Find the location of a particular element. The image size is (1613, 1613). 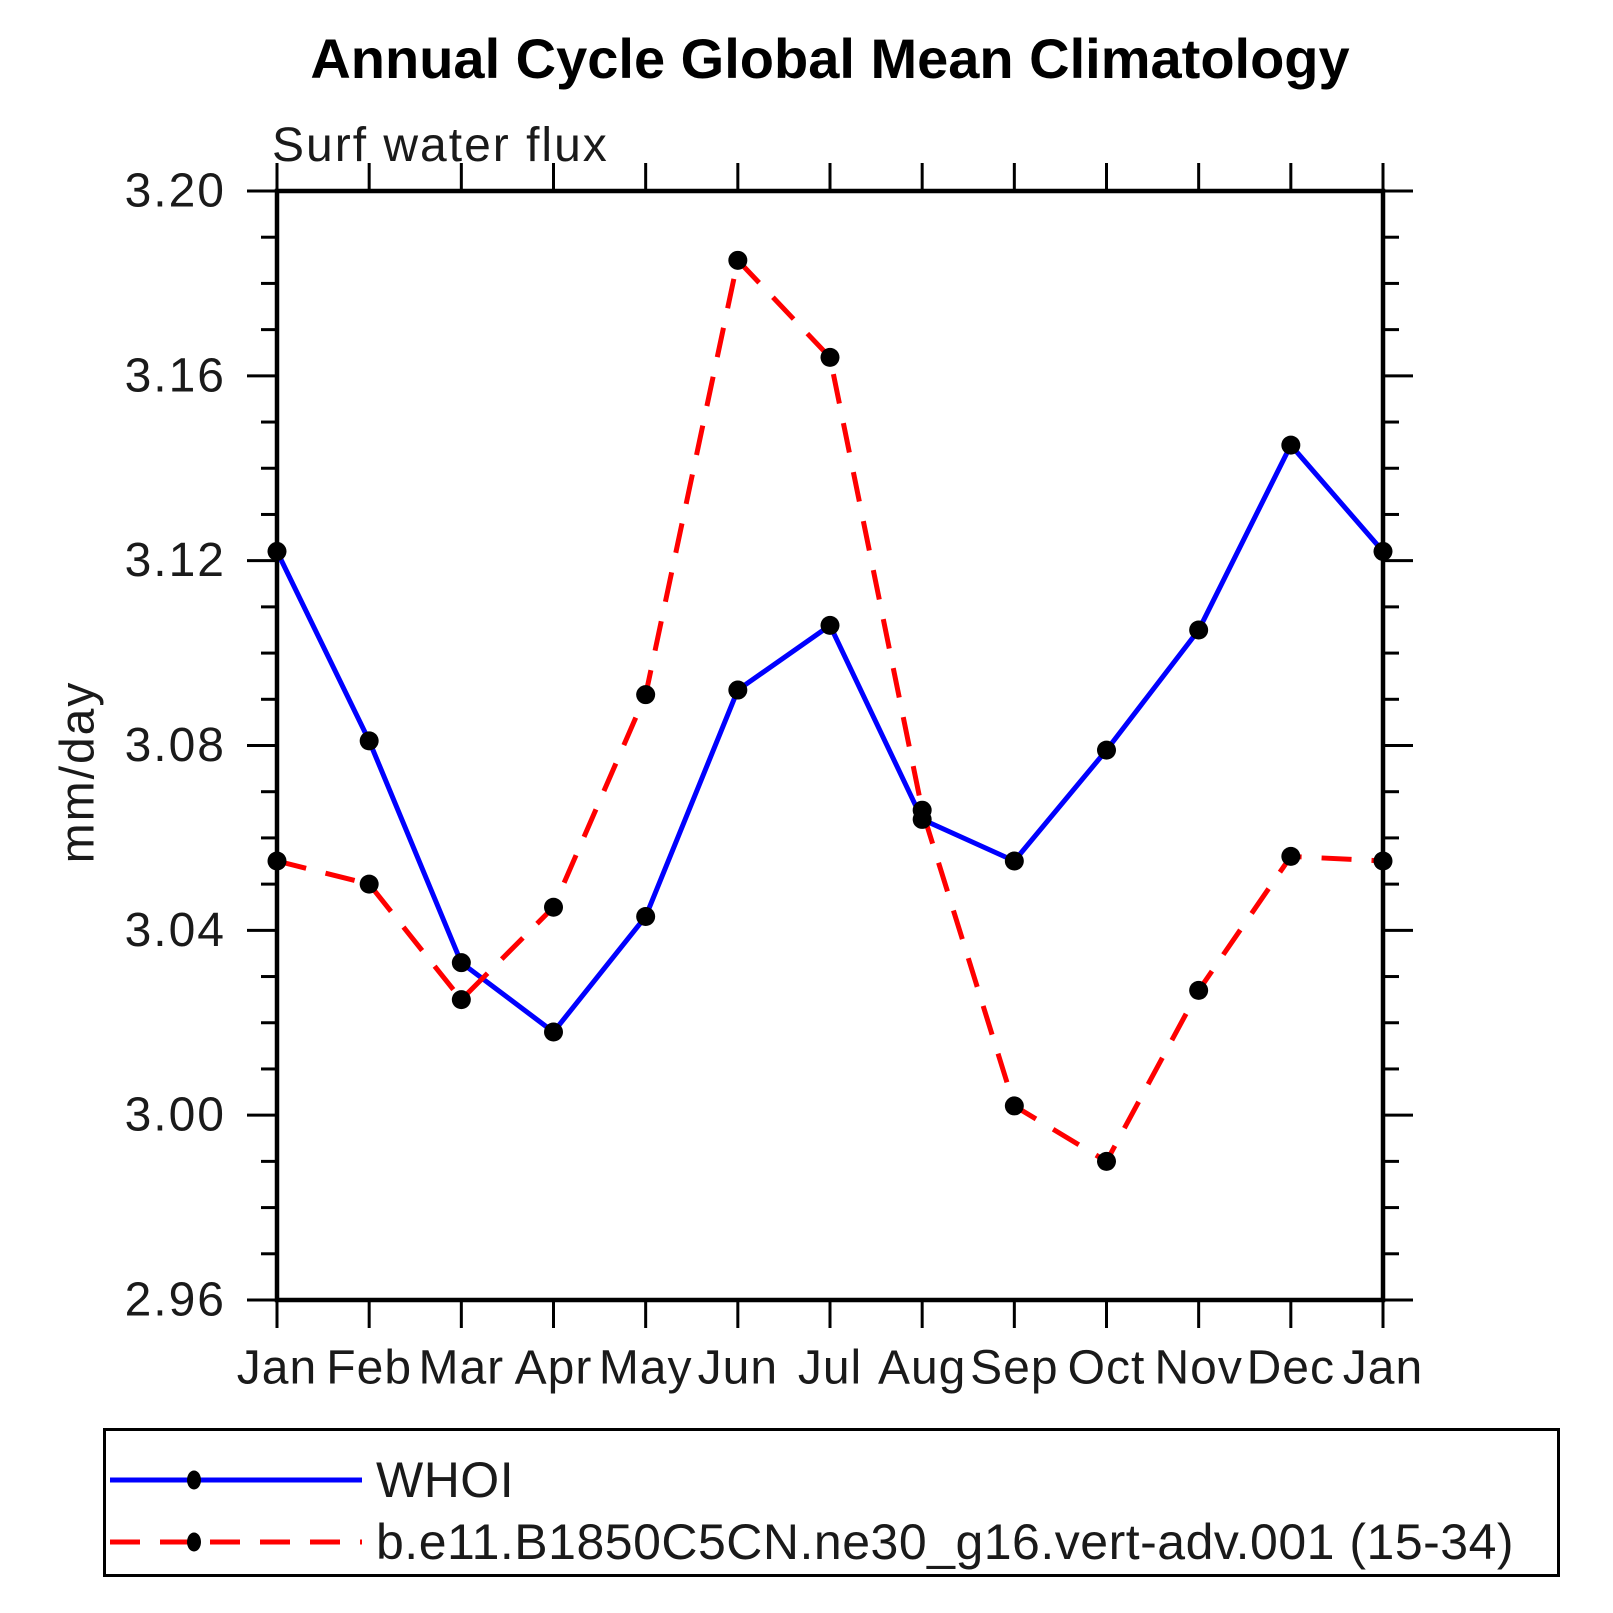

legend-line-sample-solid is located at coordinates (236, 1480).